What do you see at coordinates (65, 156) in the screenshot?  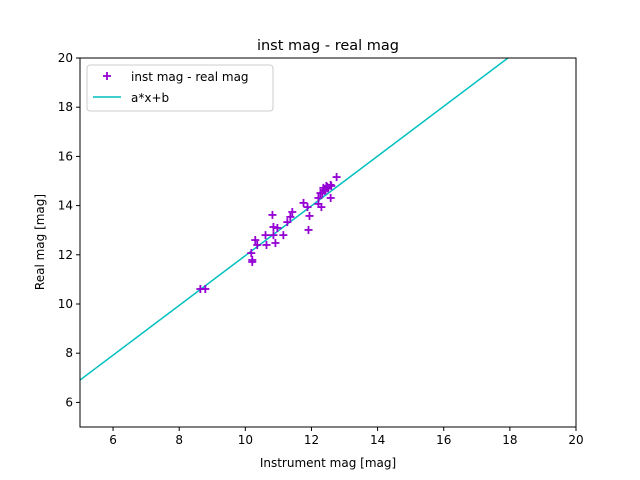 I see `y-tick-label: 16` at bounding box center [65, 156].